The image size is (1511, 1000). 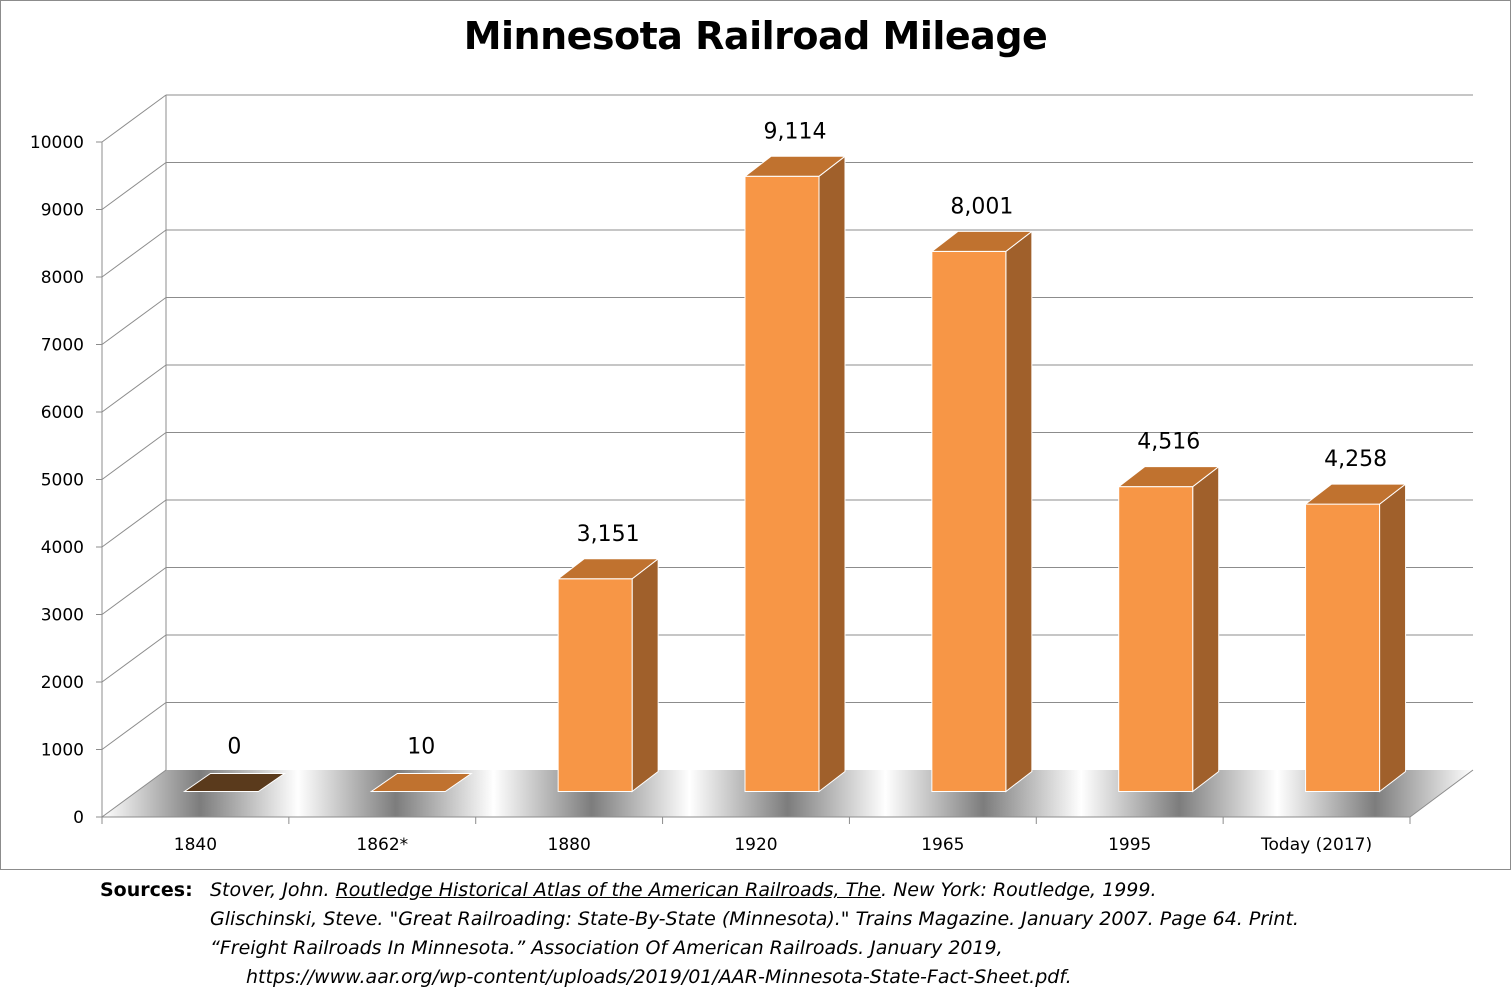 I want to click on data-label: 4,516, so click(x=1168, y=442).